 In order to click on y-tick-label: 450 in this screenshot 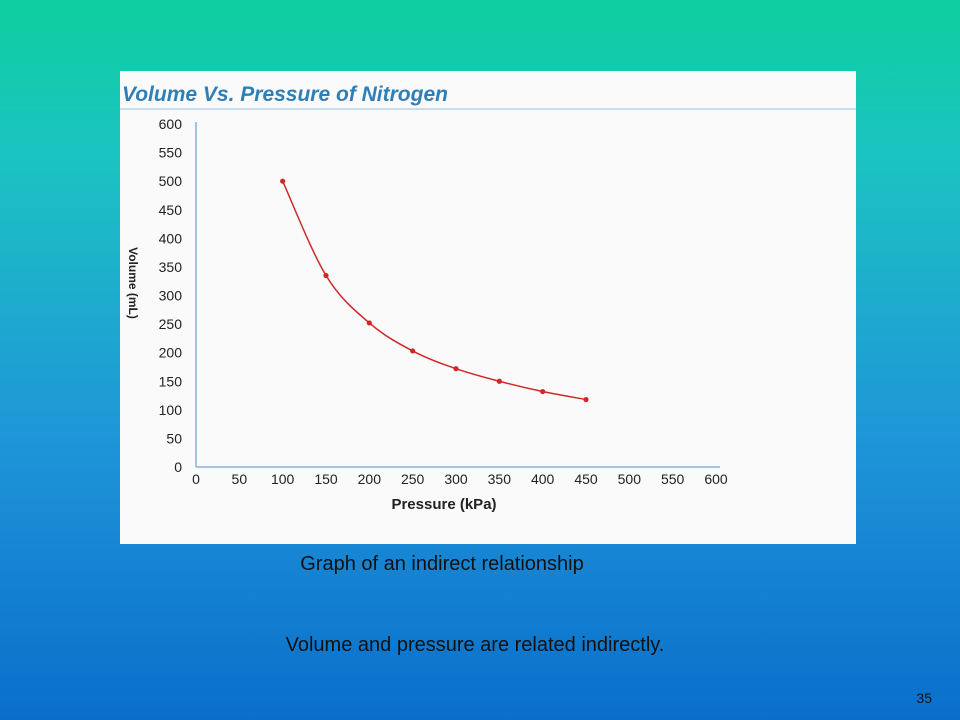, I will do `click(171, 210)`.